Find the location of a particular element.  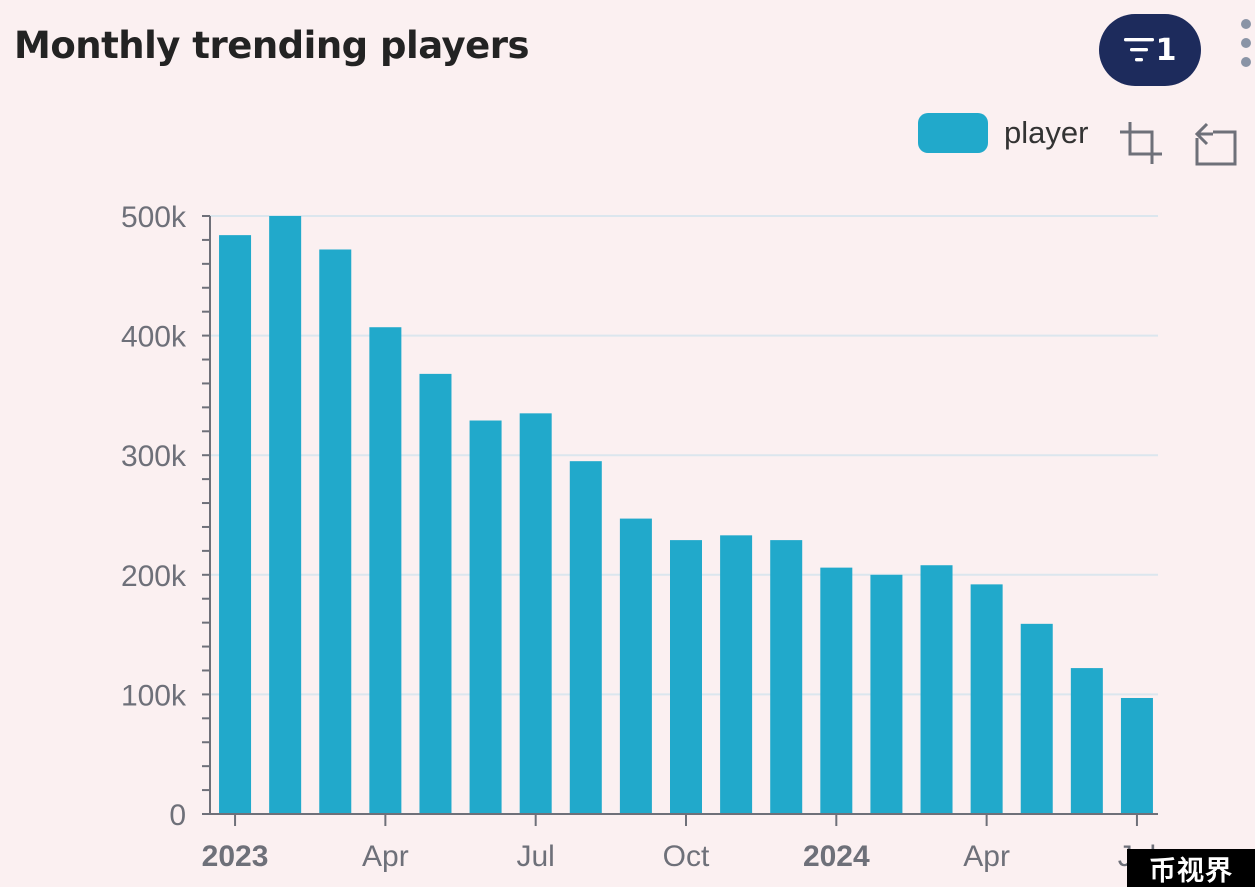

watermark-label: 币视界 is located at coordinates (1191, 868).